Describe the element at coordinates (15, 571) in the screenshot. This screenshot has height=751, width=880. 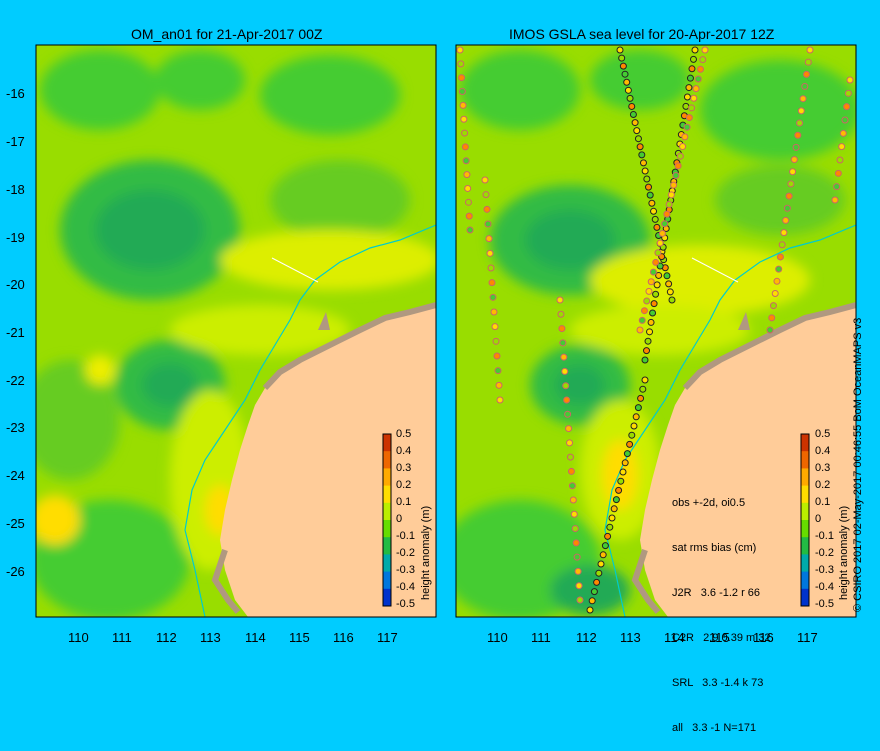
I see `y-tick-label: -26` at that location.